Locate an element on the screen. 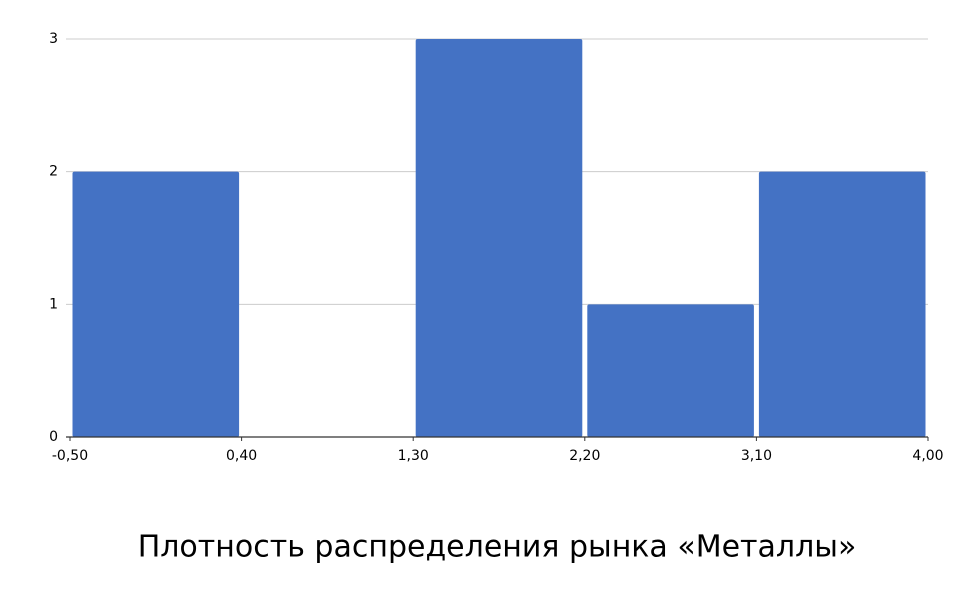 This screenshot has width=957, height=595. x-tick-label: 4,00 is located at coordinates (927, 456).